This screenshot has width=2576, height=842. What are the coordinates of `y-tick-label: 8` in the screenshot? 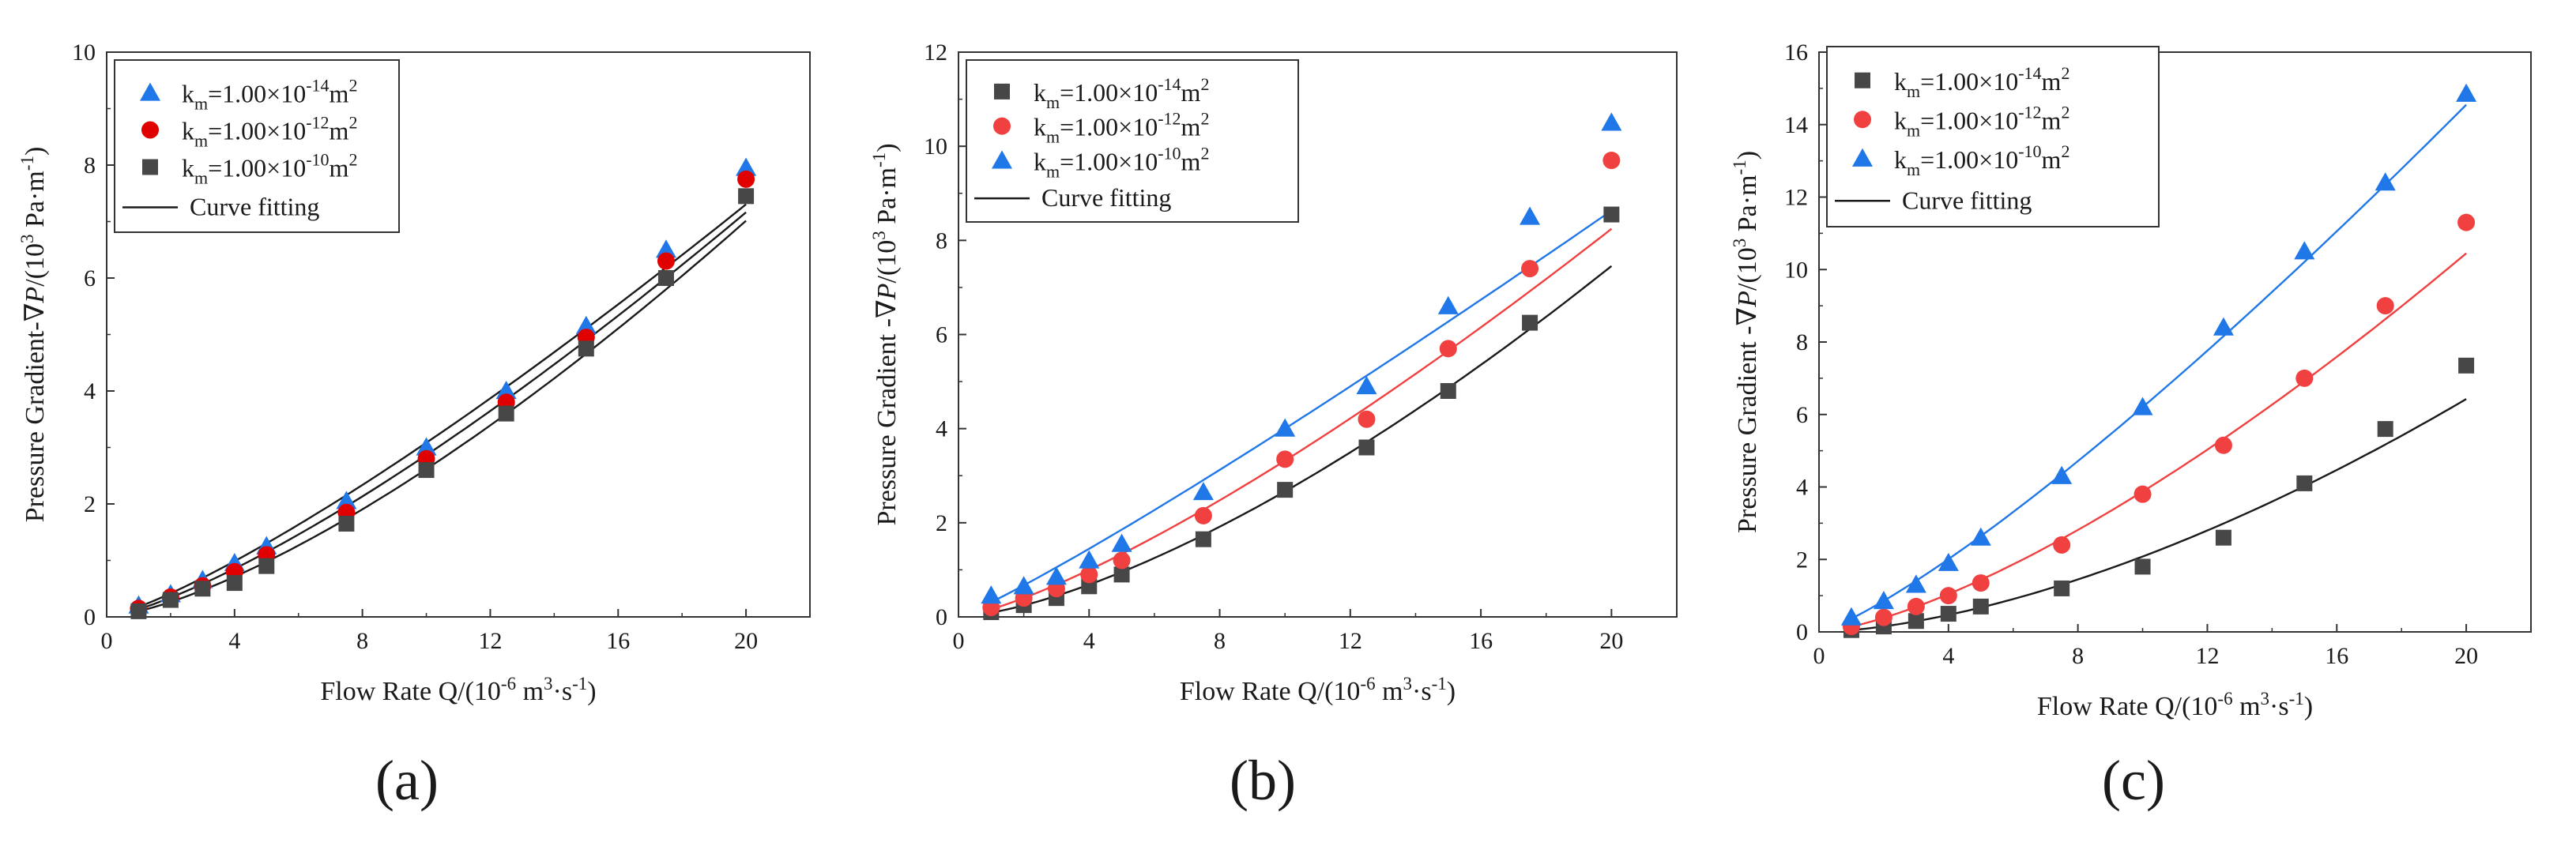 It's located at (941, 240).